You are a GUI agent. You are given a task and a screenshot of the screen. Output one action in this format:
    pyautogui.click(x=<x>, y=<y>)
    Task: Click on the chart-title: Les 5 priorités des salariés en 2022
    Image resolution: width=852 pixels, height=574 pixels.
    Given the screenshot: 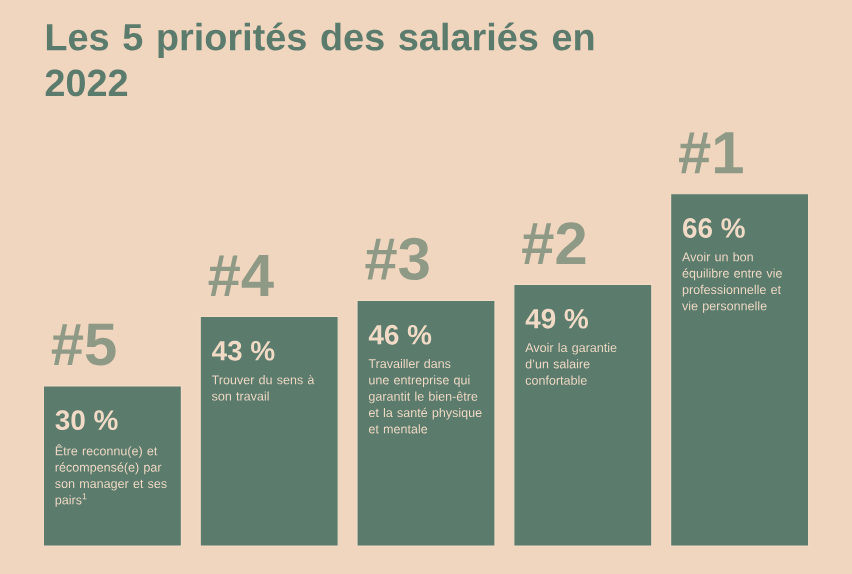 What is the action you would take?
    pyautogui.click(x=319, y=59)
    